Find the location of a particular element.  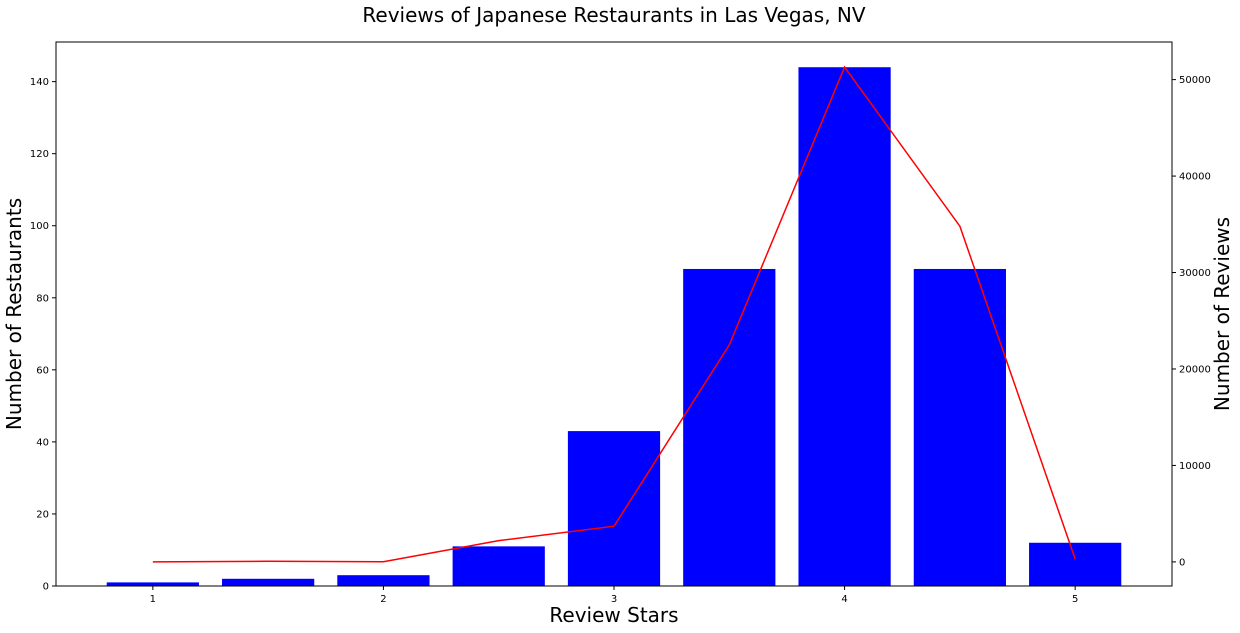

y-tick-label: 100 is located at coordinates (39, 226).